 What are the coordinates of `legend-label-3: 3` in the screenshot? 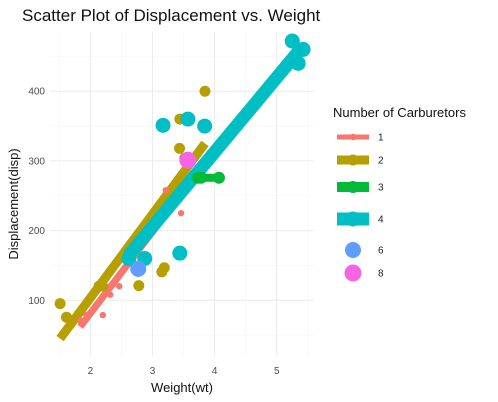 It's located at (381, 188).